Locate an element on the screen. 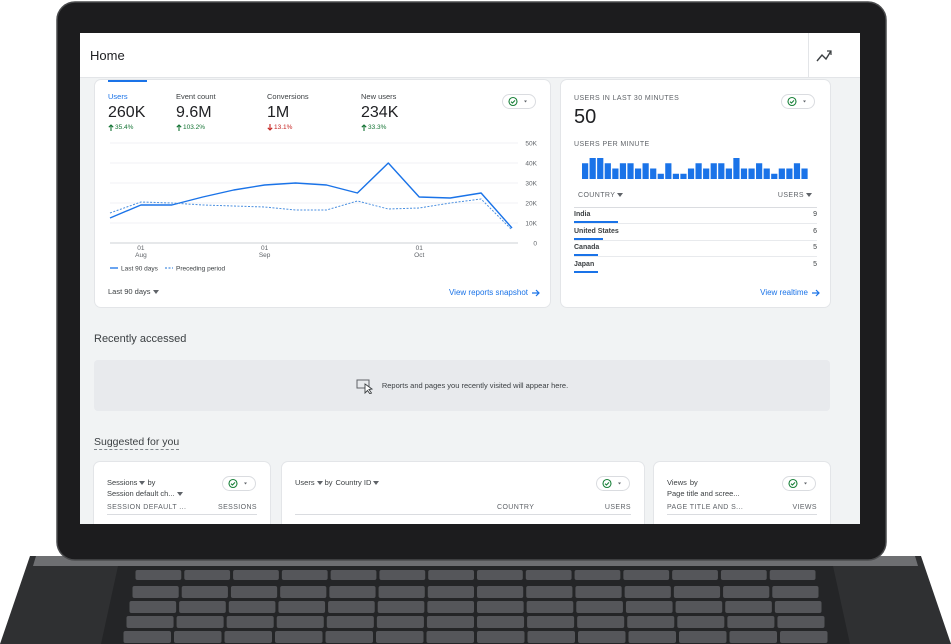 The width and height of the screenshot is (951, 644). realtime-link: View realtime is located at coordinates (790, 292).